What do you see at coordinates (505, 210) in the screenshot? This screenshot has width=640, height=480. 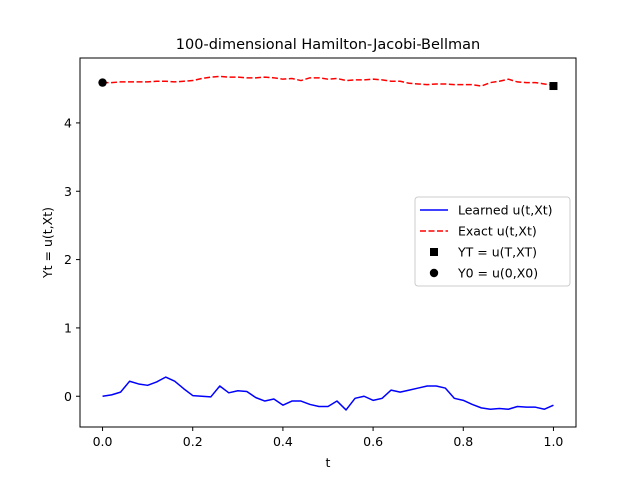 I see `legend-entry-label-0: Learned u(t,Xt)` at bounding box center [505, 210].